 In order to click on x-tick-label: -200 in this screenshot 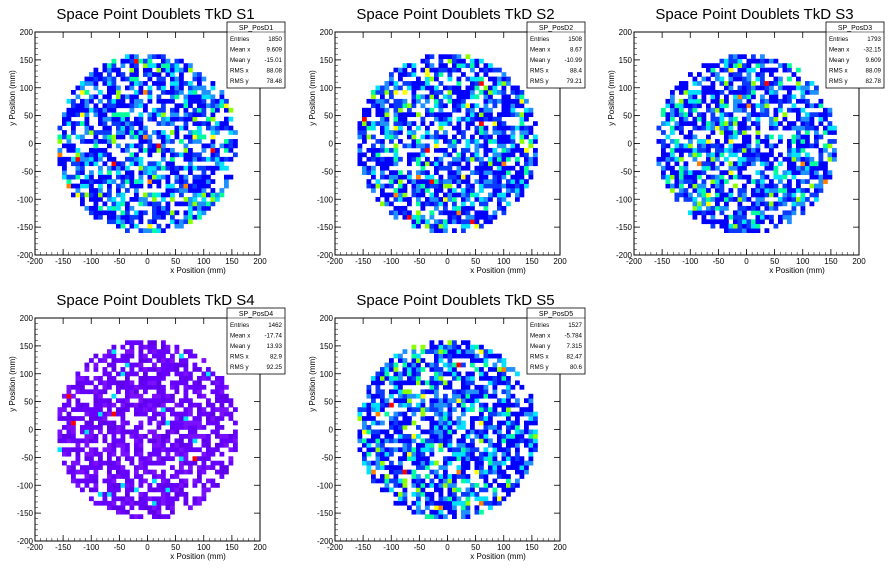, I will do `click(335, 261)`.